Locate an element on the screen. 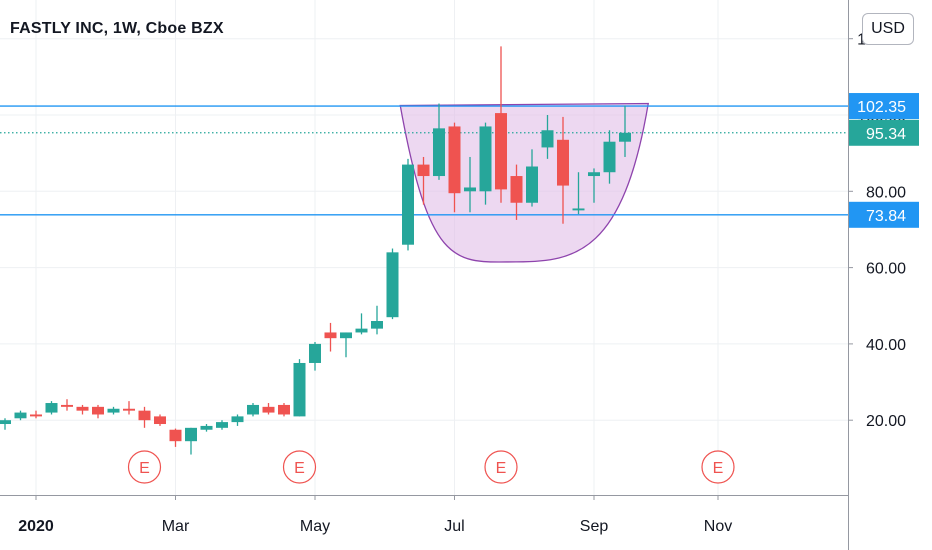 This screenshot has height=550, width=932. y-tick-label: 40.00 is located at coordinates (886, 345).